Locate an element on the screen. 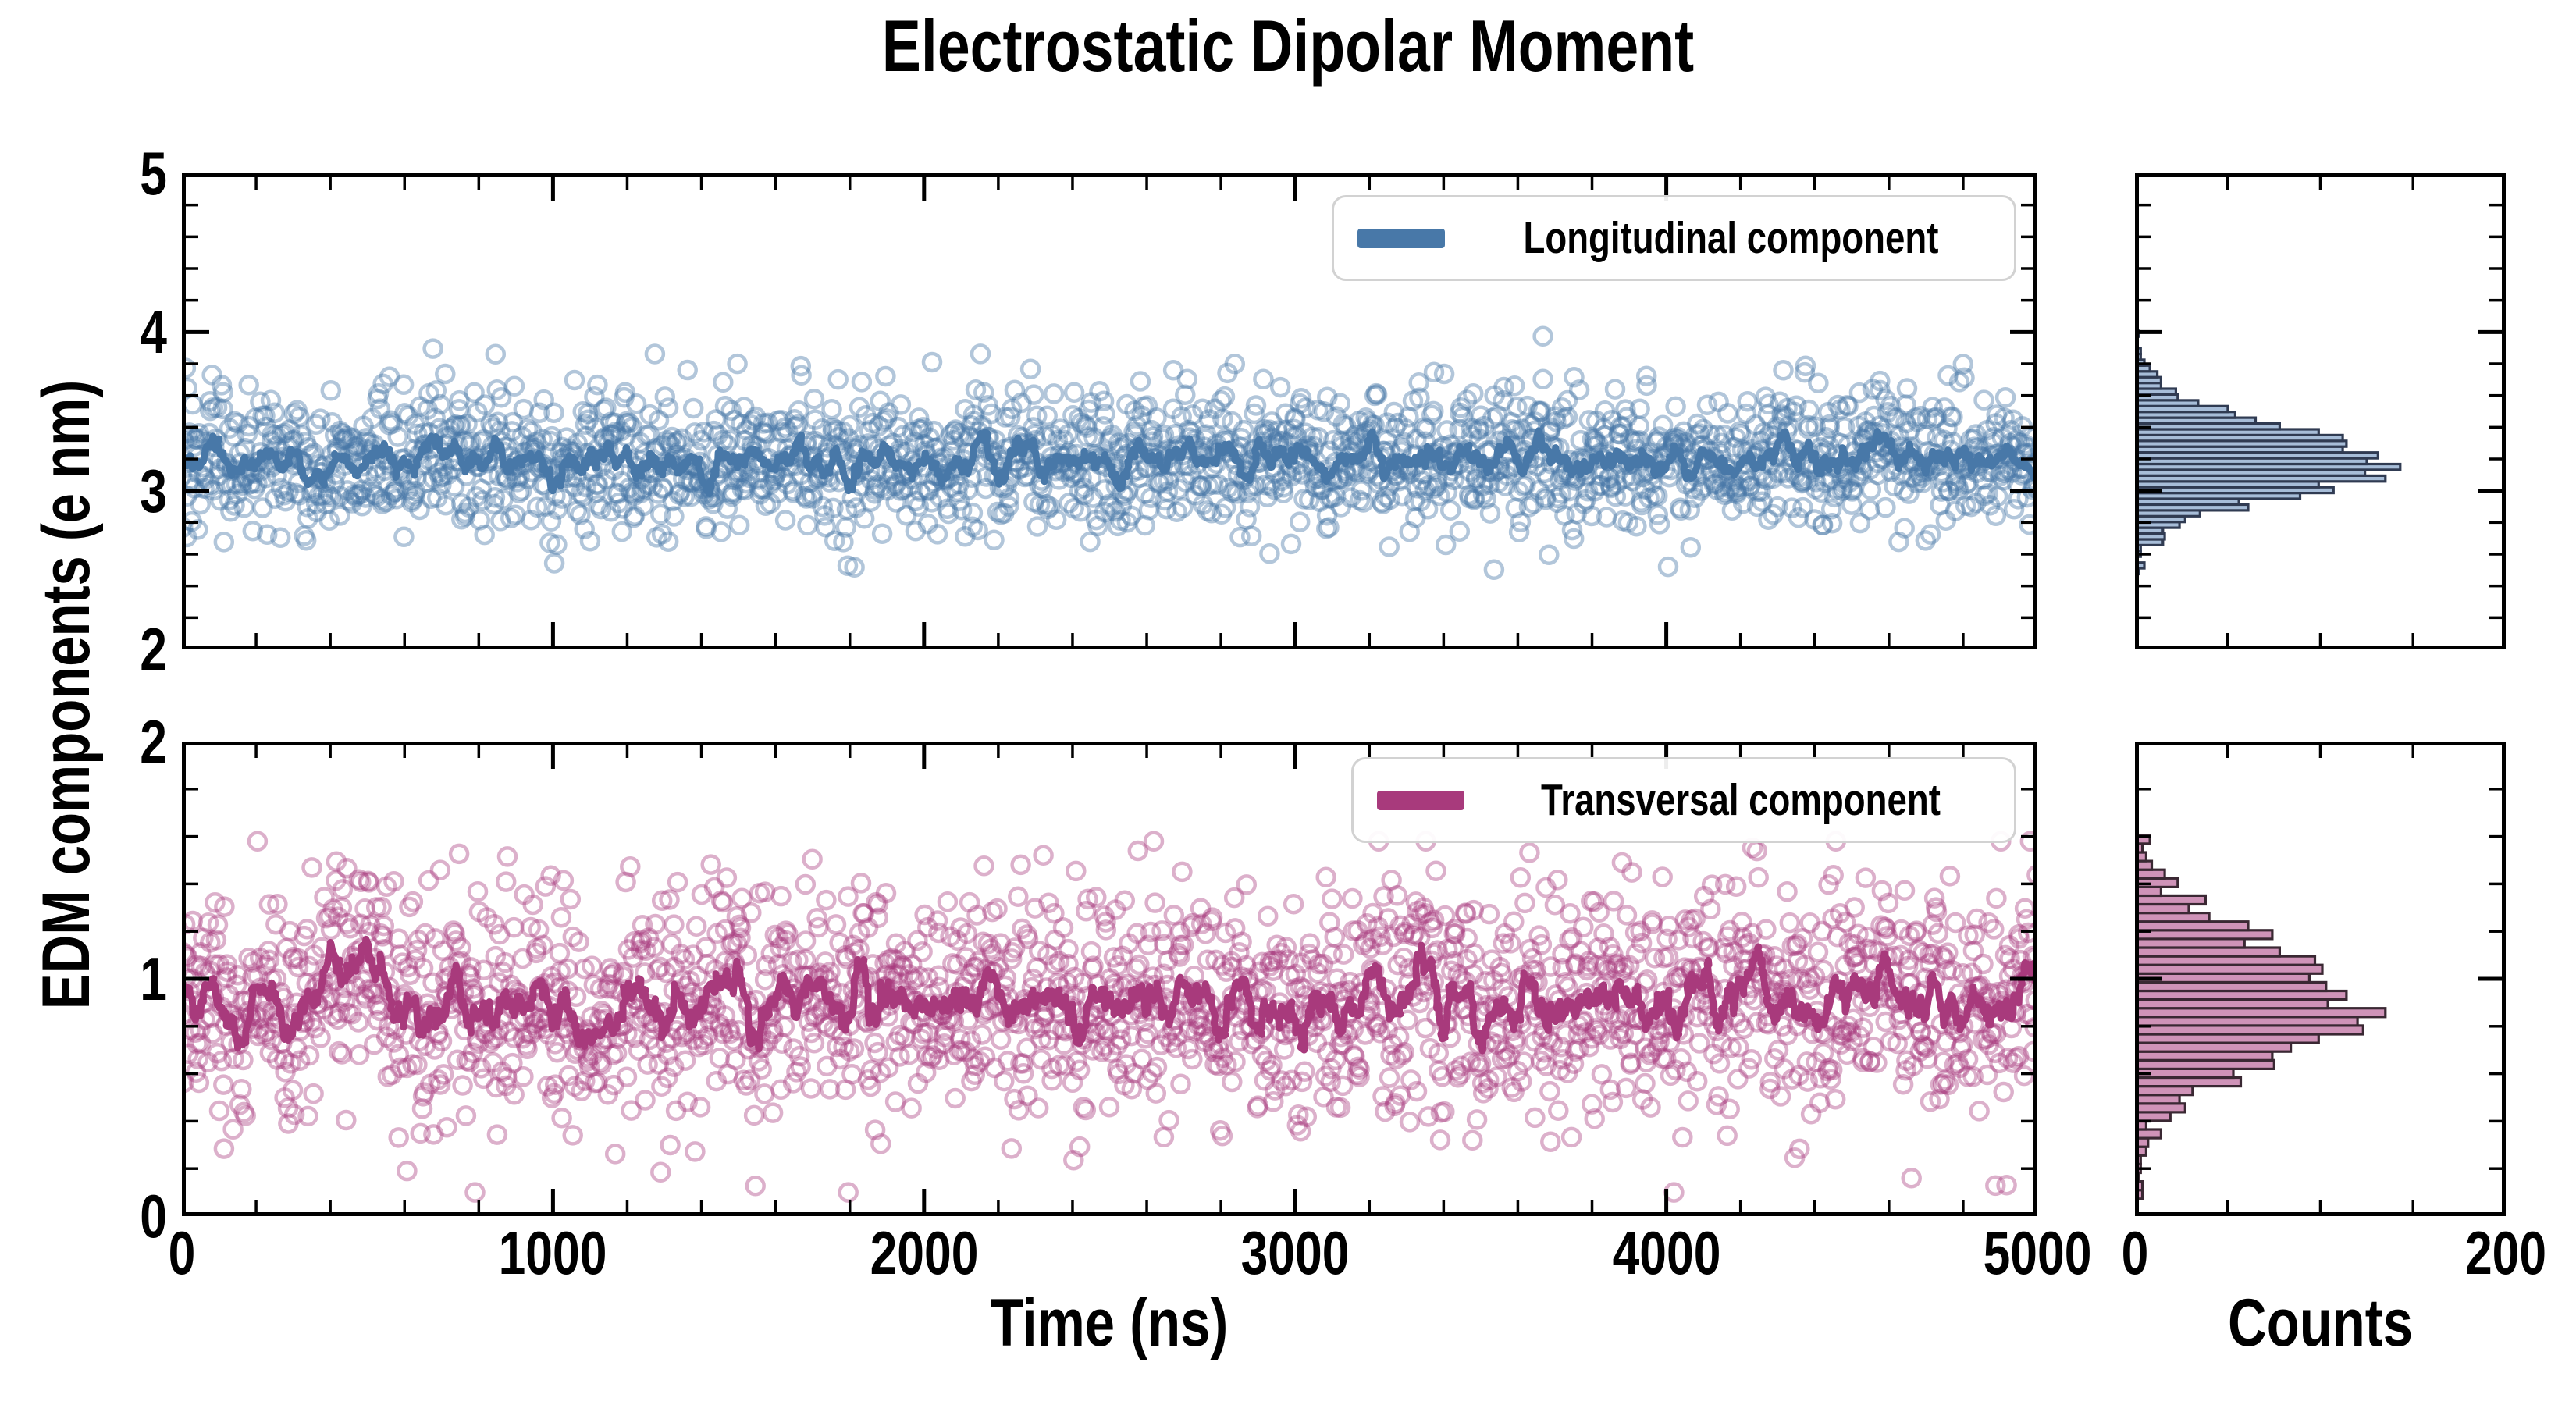 This screenshot has width=2576, height=1405. panel-transversal-histogram is located at coordinates (2320, 979).